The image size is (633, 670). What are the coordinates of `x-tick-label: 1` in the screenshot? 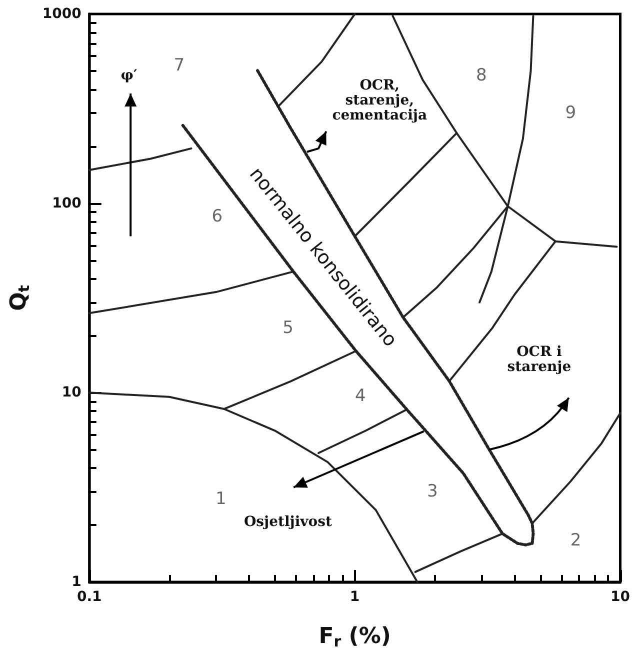 It's located at (355, 597).